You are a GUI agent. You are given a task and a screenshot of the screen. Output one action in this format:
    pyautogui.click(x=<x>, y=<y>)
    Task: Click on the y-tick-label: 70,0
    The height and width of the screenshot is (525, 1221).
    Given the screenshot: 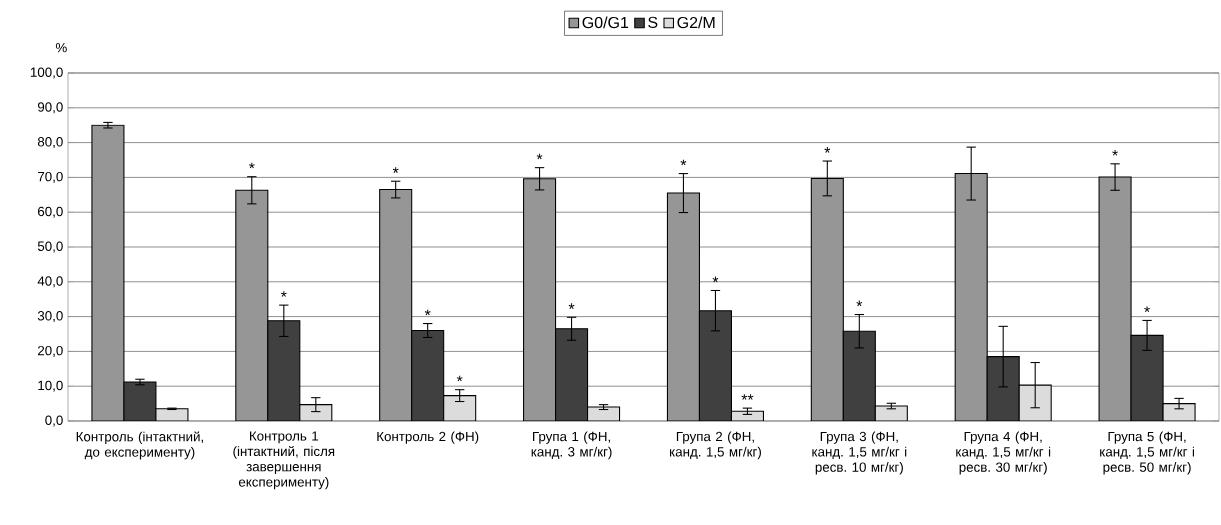 What is the action you would take?
    pyautogui.click(x=50, y=177)
    